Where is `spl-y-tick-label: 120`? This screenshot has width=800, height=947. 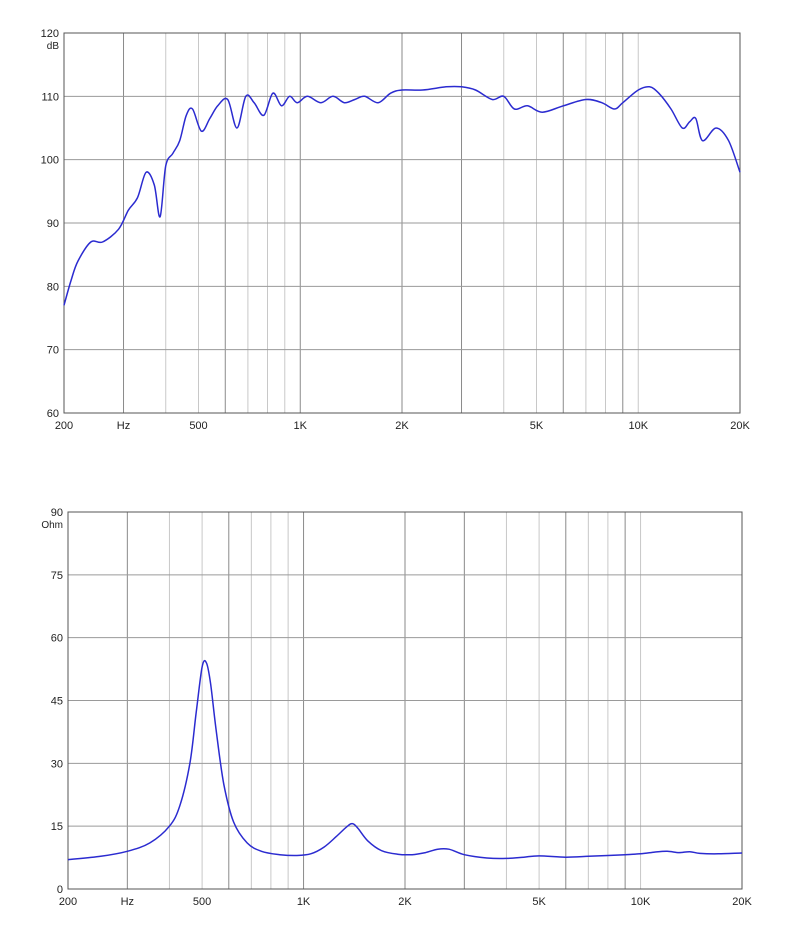 spl-y-tick-label: 120 is located at coordinates (50, 34).